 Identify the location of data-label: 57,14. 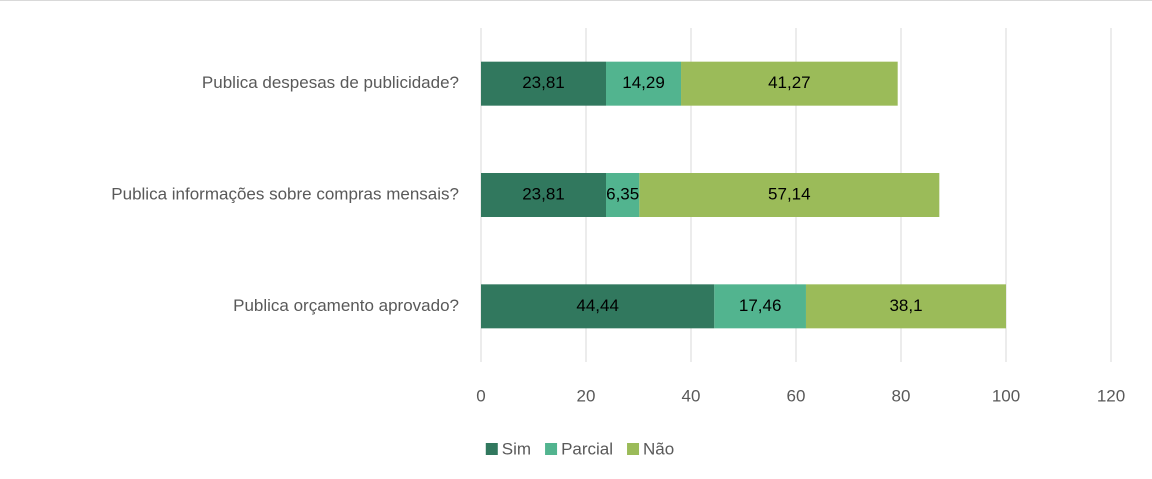
(789, 193).